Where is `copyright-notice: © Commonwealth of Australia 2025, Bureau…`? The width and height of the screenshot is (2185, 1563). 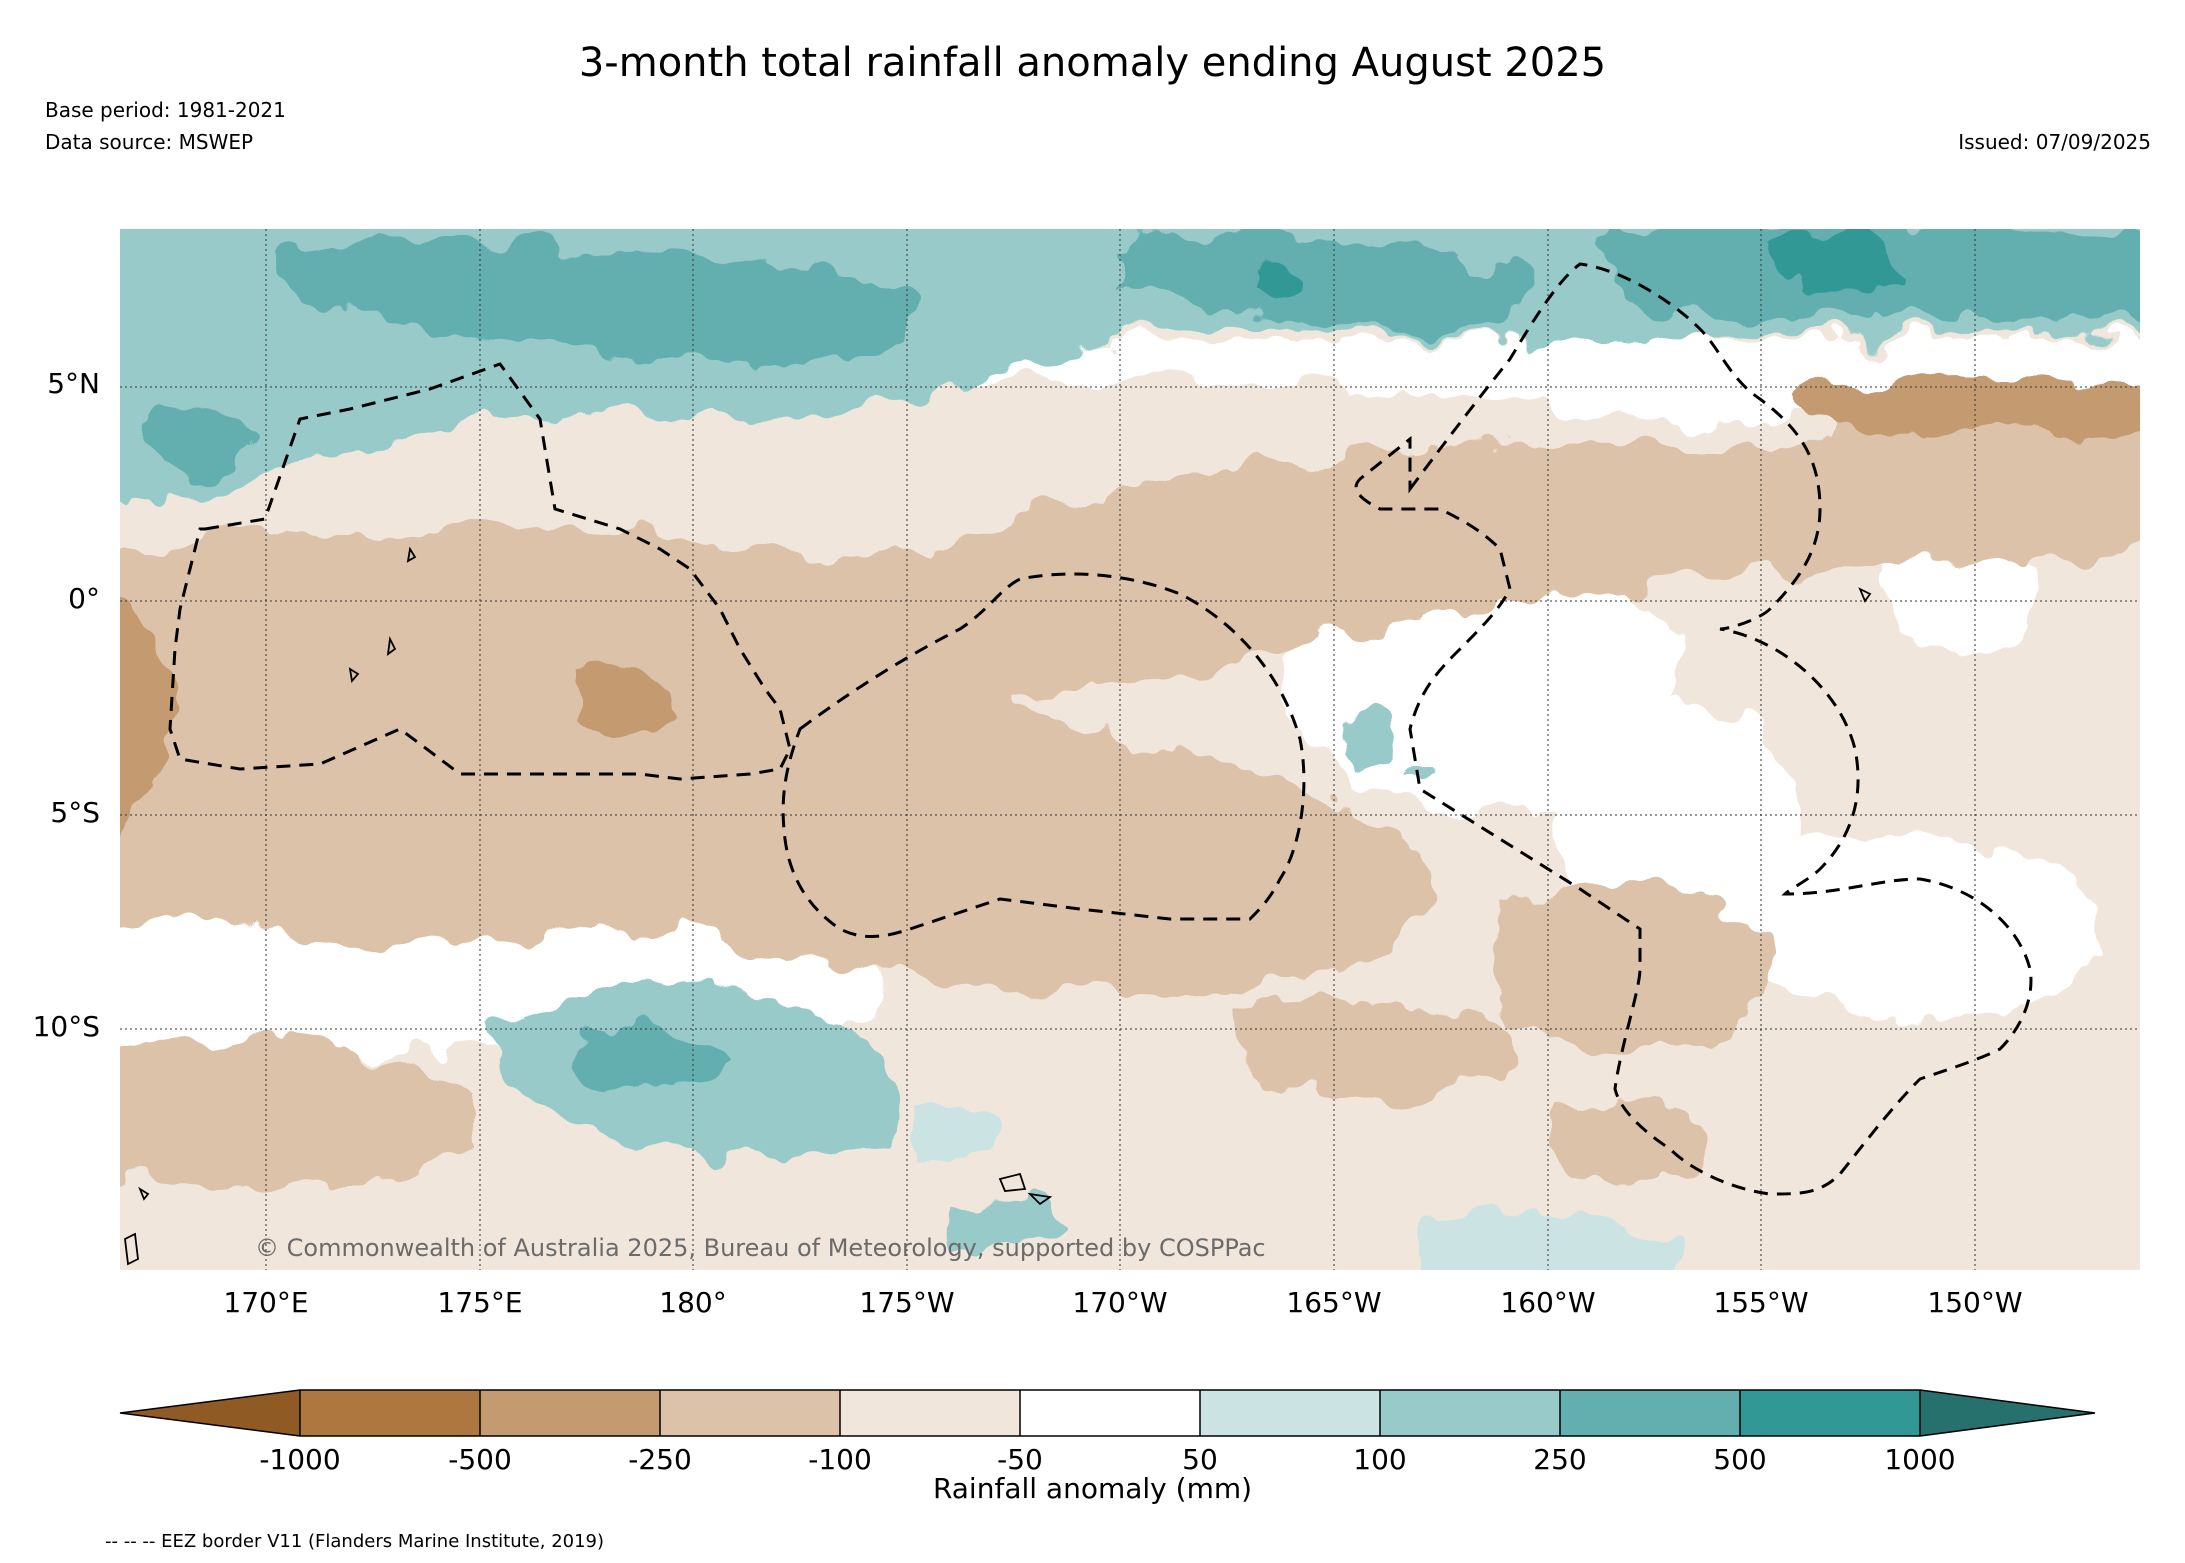 copyright-notice: © Commonwealth of Australia 2025, Bureau… is located at coordinates (760, 1248).